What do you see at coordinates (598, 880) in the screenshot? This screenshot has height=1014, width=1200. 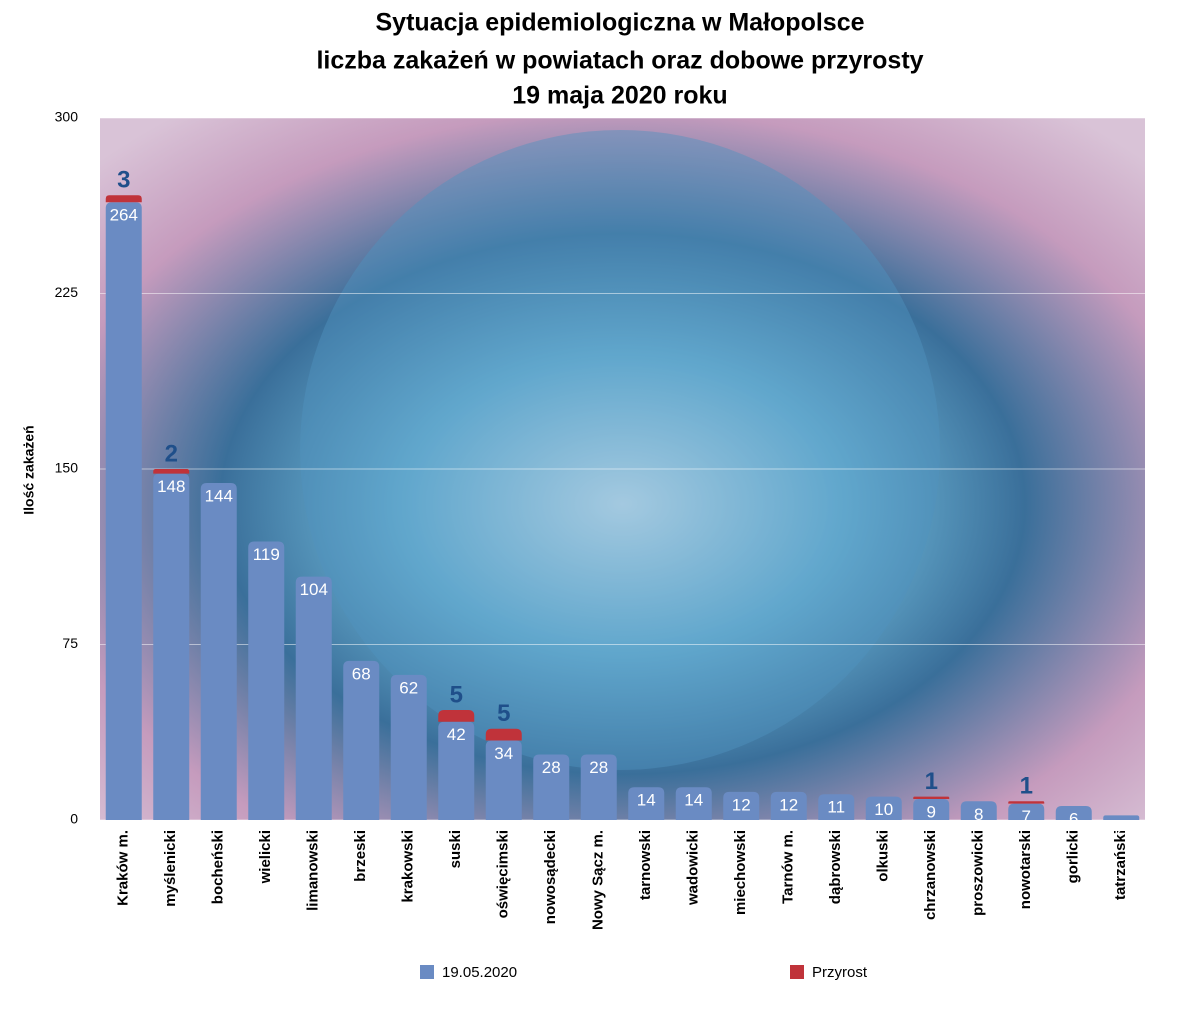 I see `x-tick-label: Nowy Sącz m.` at bounding box center [598, 880].